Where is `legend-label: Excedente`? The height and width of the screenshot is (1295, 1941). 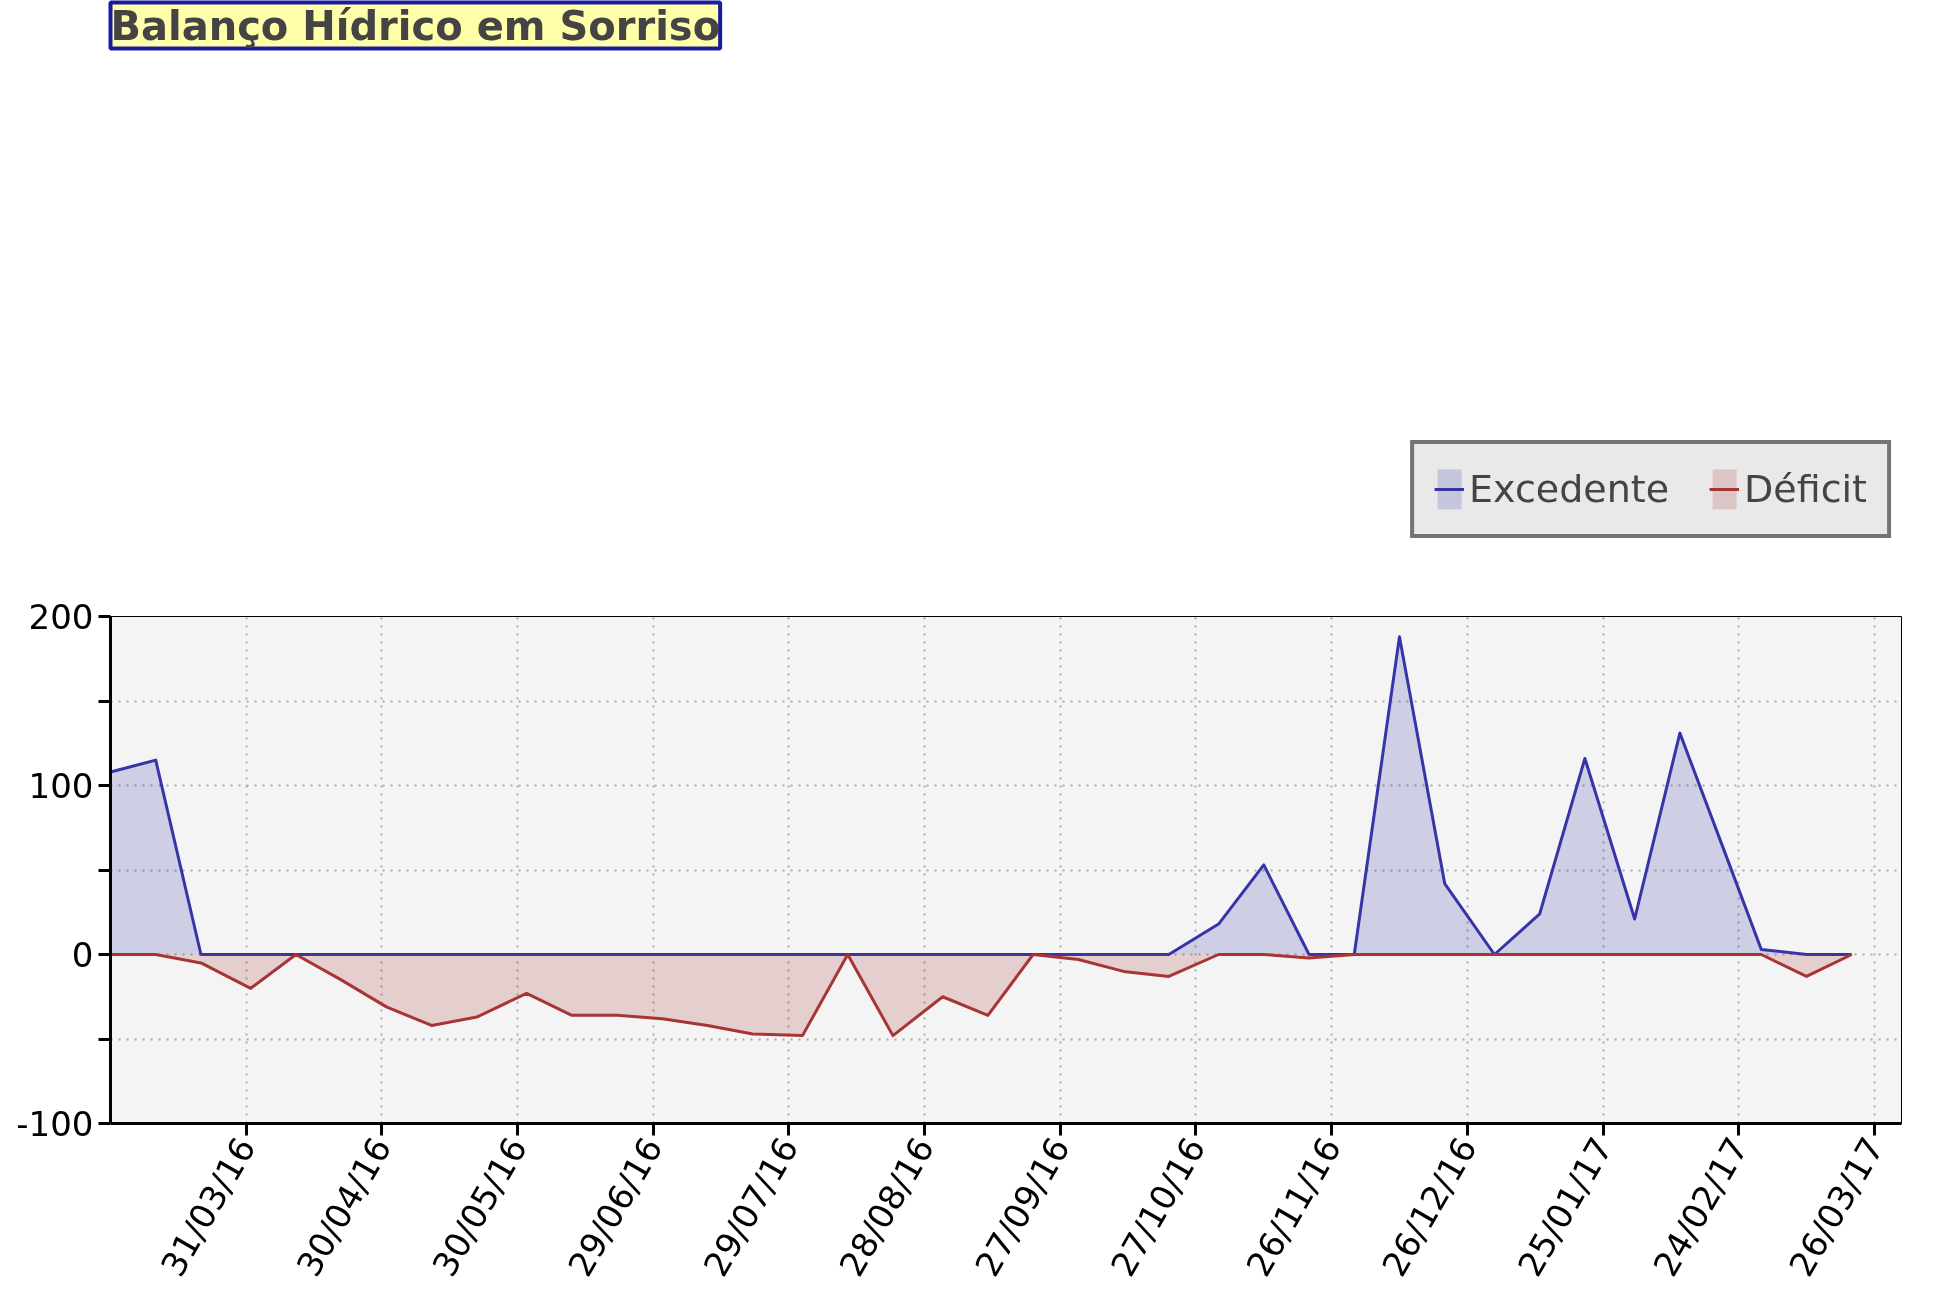
legend-label: Excedente is located at coordinates (1569, 488).